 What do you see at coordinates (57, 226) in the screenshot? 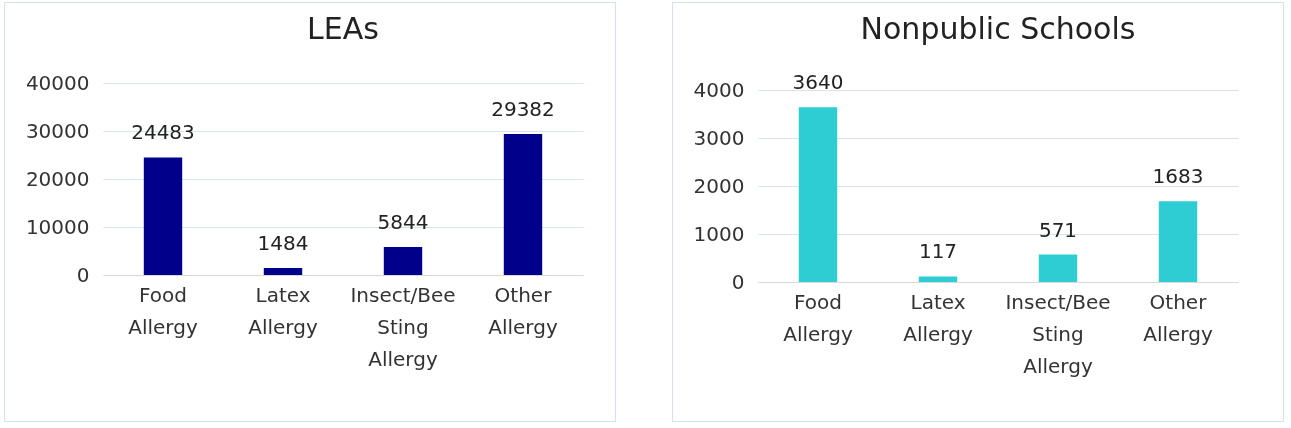
I see `y-tick-label: 10000` at bounding box center [57, 226].